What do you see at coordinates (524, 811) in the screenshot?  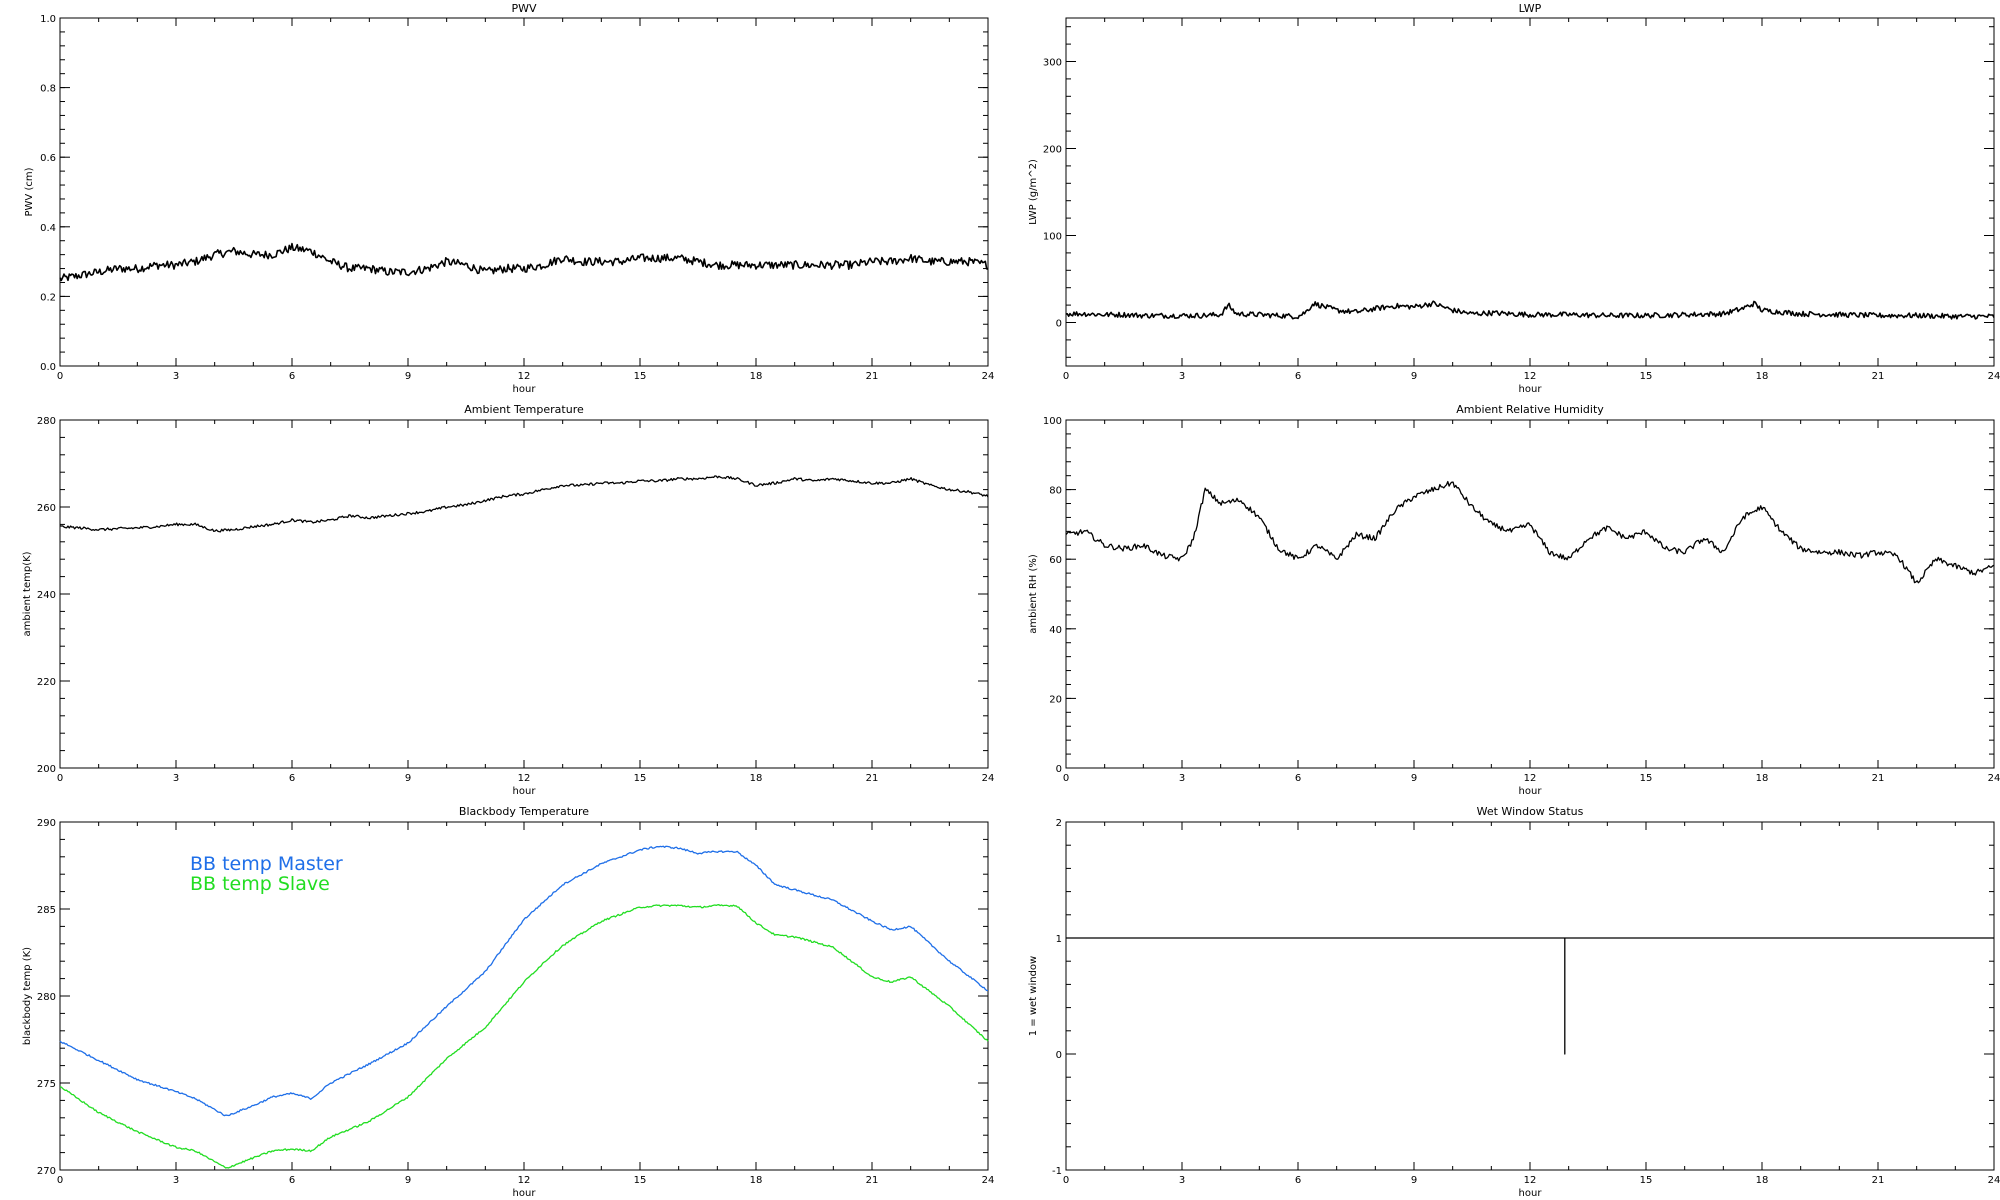 I see `chart-title: Blackbody Temperature` at bounding box center [524, 811].